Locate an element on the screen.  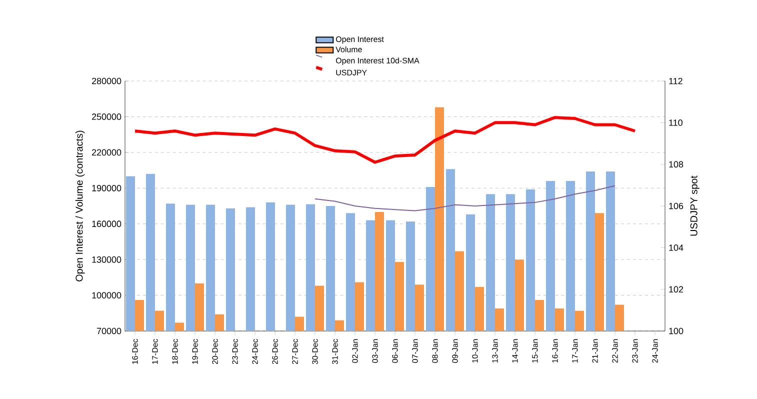
y2-tick-label: 108 is located at coordinates (676, 164).